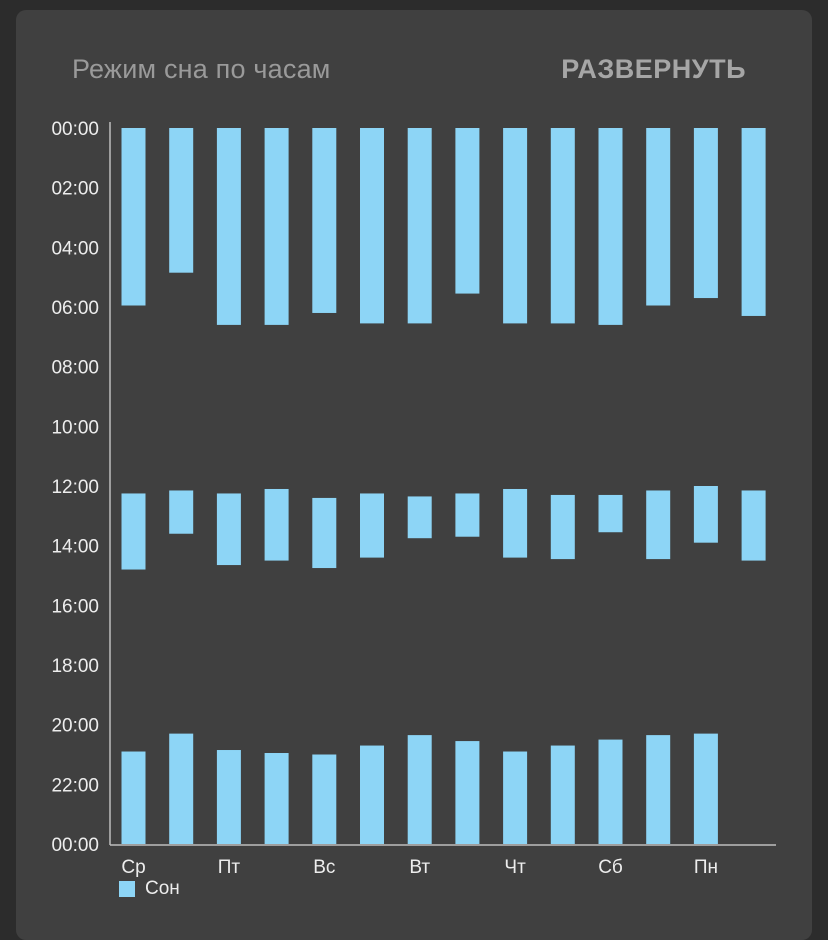  I want to click on x-tick-label: Вт, so click(419, 867).